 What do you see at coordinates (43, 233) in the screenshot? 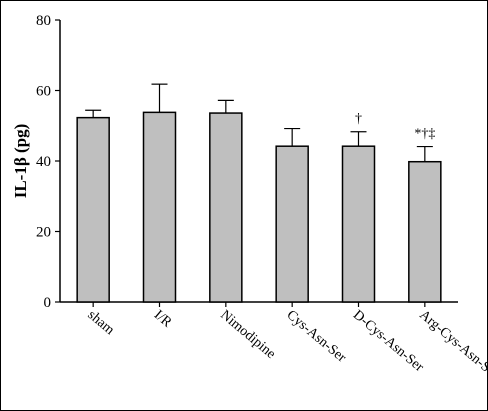
I see `y-tick-label: 20` at bounding box center [43, 233].